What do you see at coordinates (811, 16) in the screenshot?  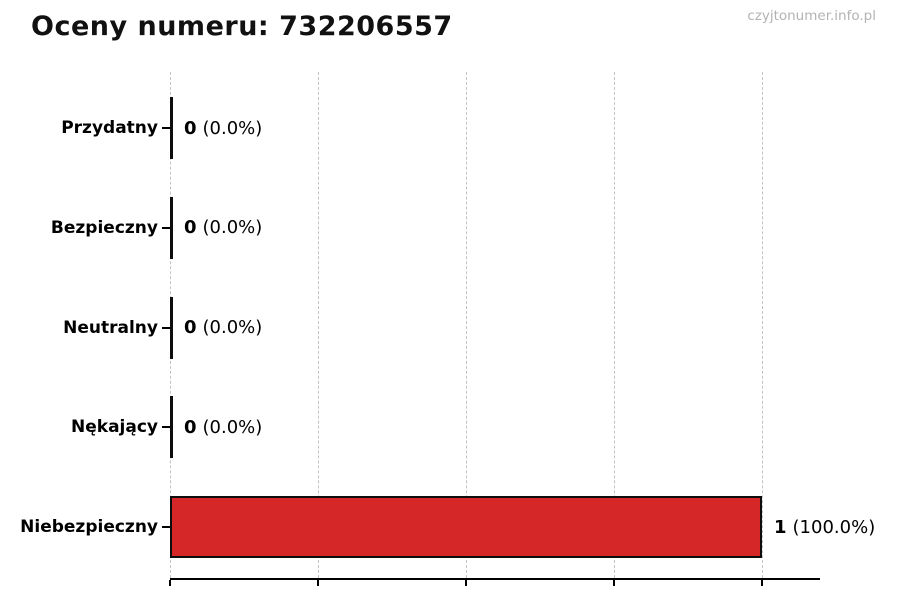 I see `watermark-text: czyjtonumer.info.pl` at bounding box center [811, 16].